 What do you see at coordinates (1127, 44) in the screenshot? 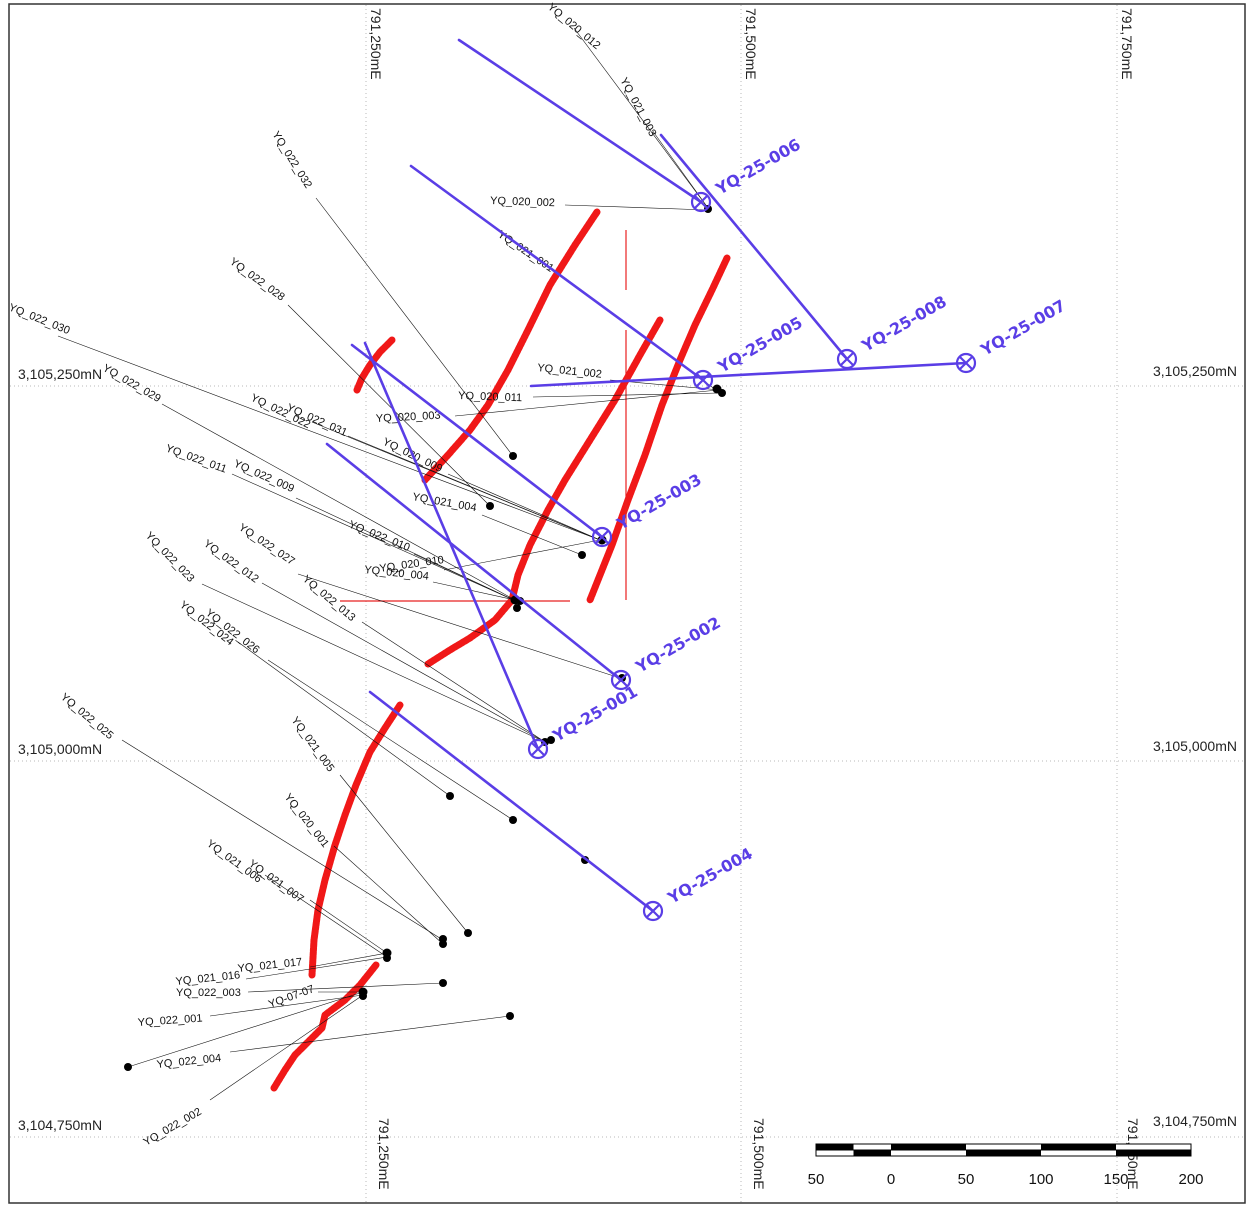
I see `grid-label-top-e3: 791,750mE` at bounding box center [1127, 44].